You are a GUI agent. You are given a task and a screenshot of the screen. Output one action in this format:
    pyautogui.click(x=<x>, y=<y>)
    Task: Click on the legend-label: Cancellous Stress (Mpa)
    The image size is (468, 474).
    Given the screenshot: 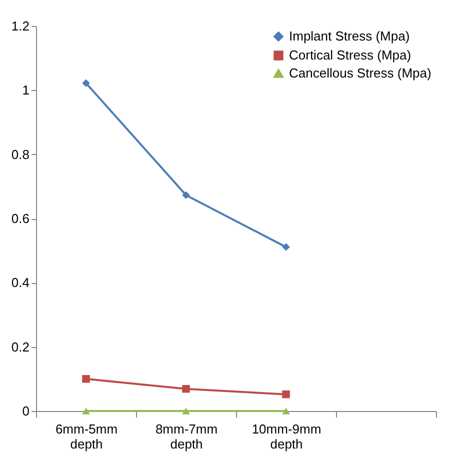 What is the action you would take?
    pyautogui.click(x=360, y=73)
    